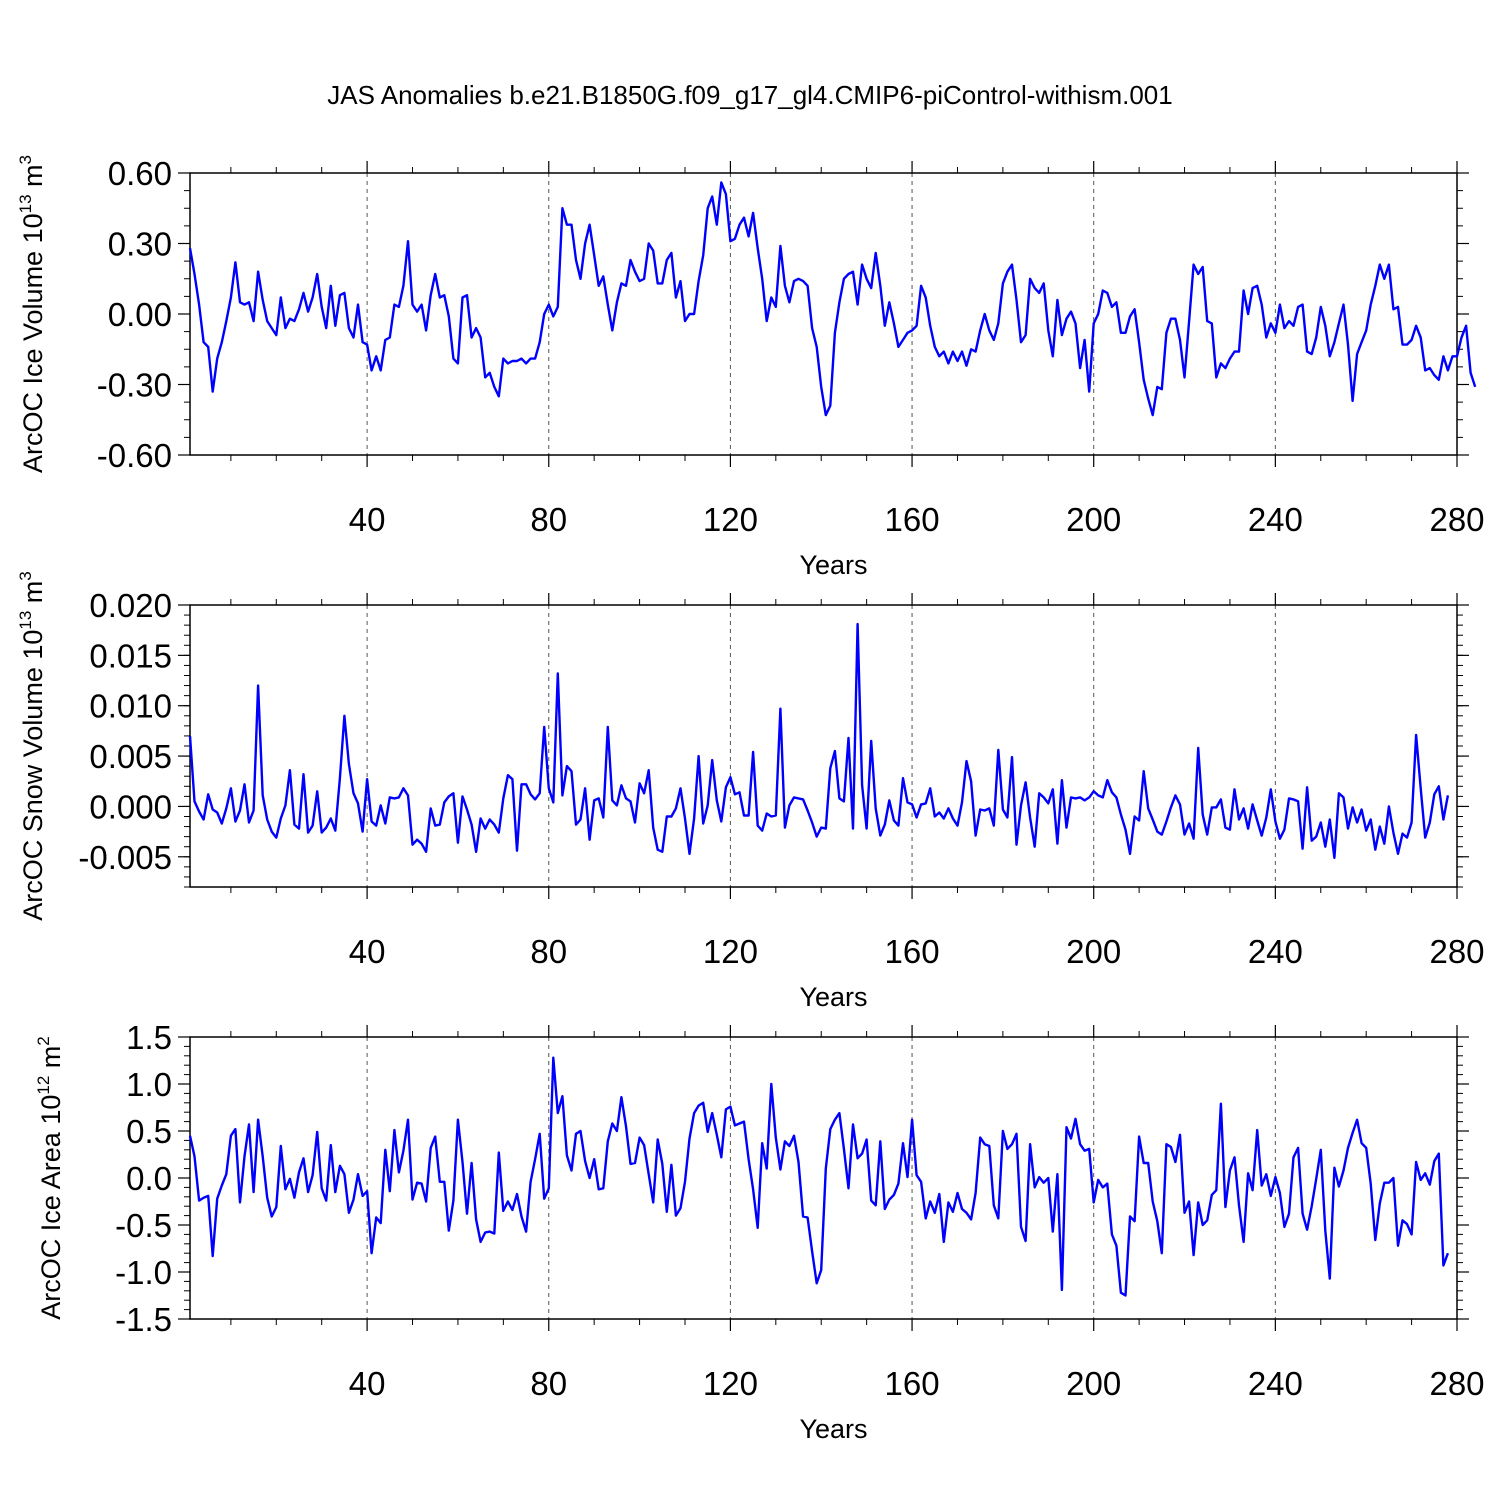  Describe the element at coordinates (149, 1178) in the screenshot. I see `y-tick-label: 0.0` at that location.